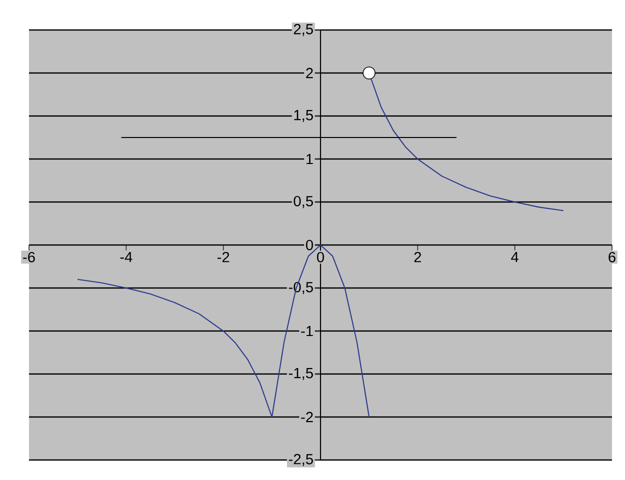  I want to click on x-tick-label: 2, so click(418, 257).